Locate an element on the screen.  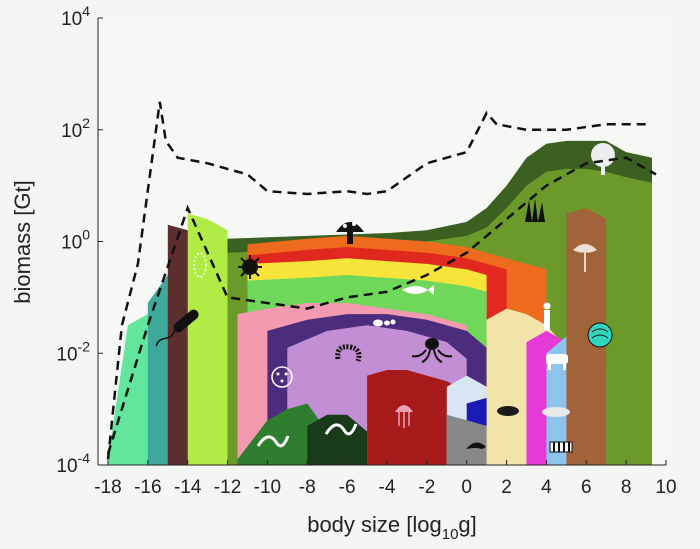
human-icon is located at coordinates (547, 316).